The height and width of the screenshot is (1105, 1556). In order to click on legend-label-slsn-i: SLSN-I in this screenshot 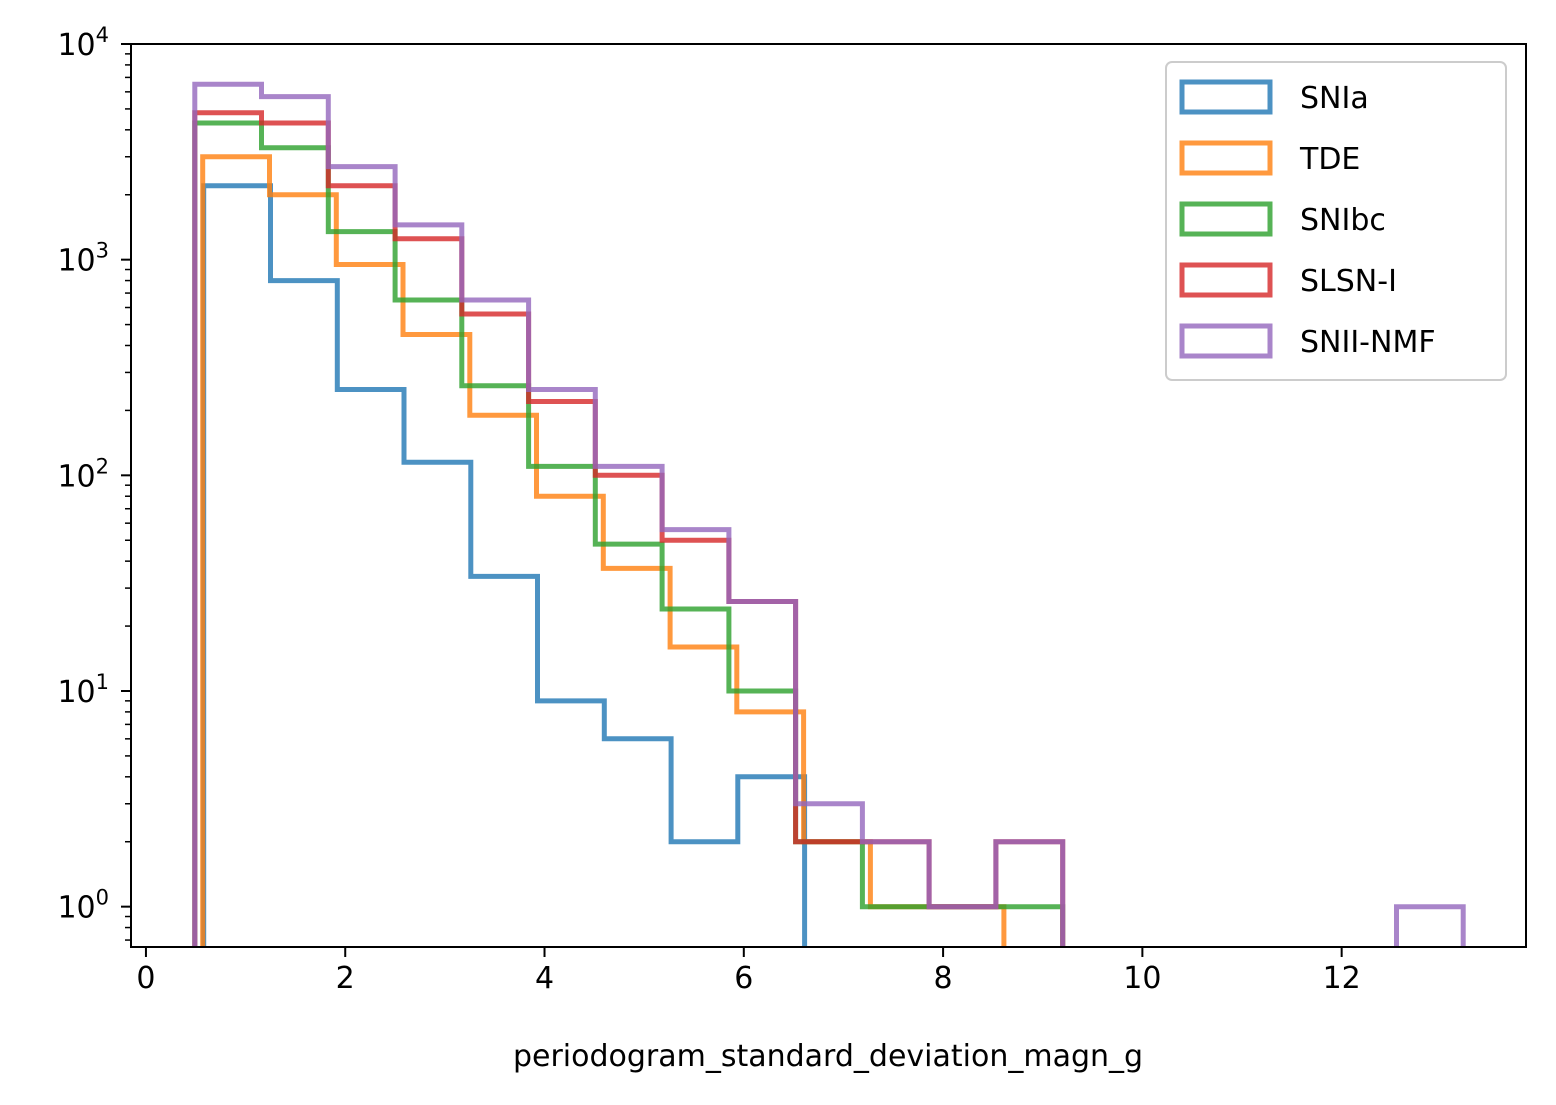, I will do `click(1348, 281)`.